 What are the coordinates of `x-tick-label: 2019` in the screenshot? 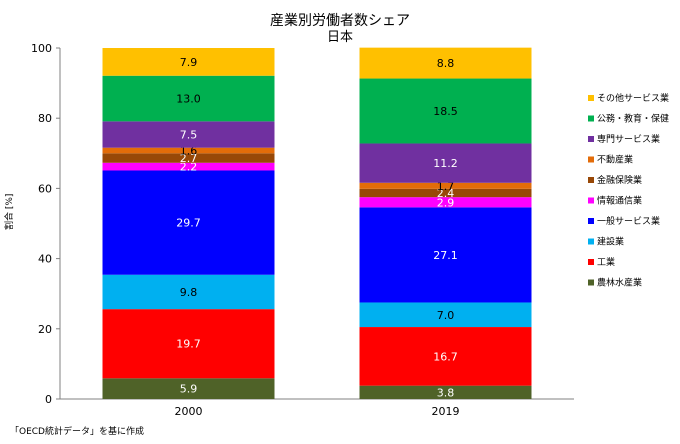 It's located at (446, 411).